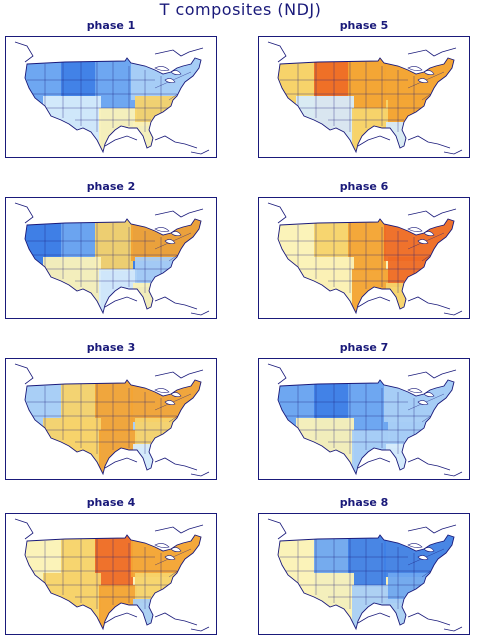  I want to click on main-title: T composites (NDJ), so click(240, 9).